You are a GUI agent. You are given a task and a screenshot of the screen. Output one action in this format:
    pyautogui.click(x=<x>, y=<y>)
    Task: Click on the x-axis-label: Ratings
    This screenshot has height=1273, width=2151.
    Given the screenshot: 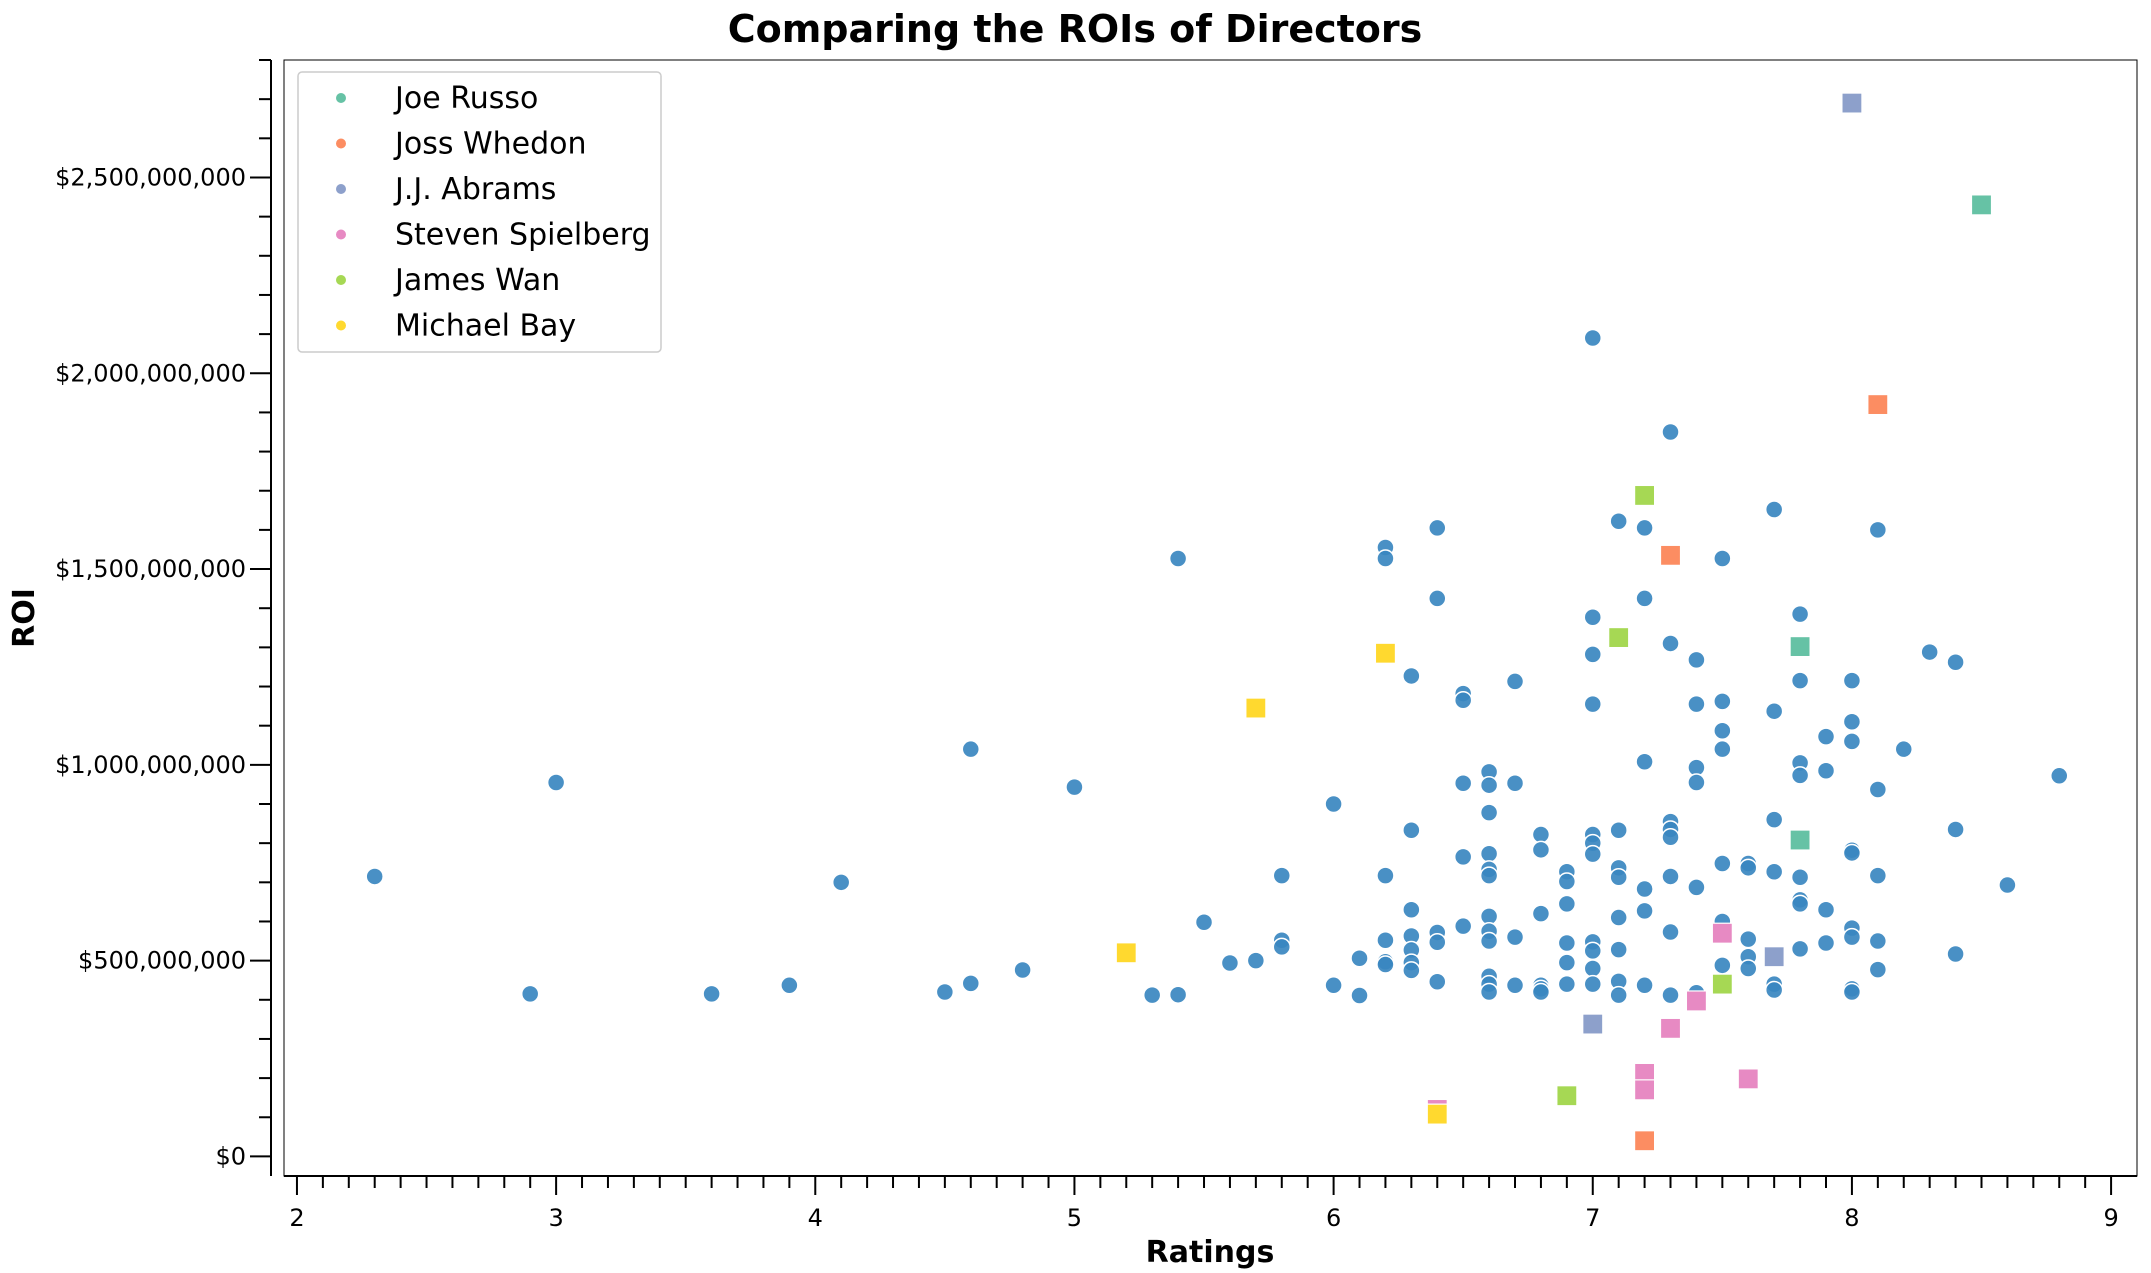 What is the action you would take?
    pyautogui.click(x=1210, y=1252)
    